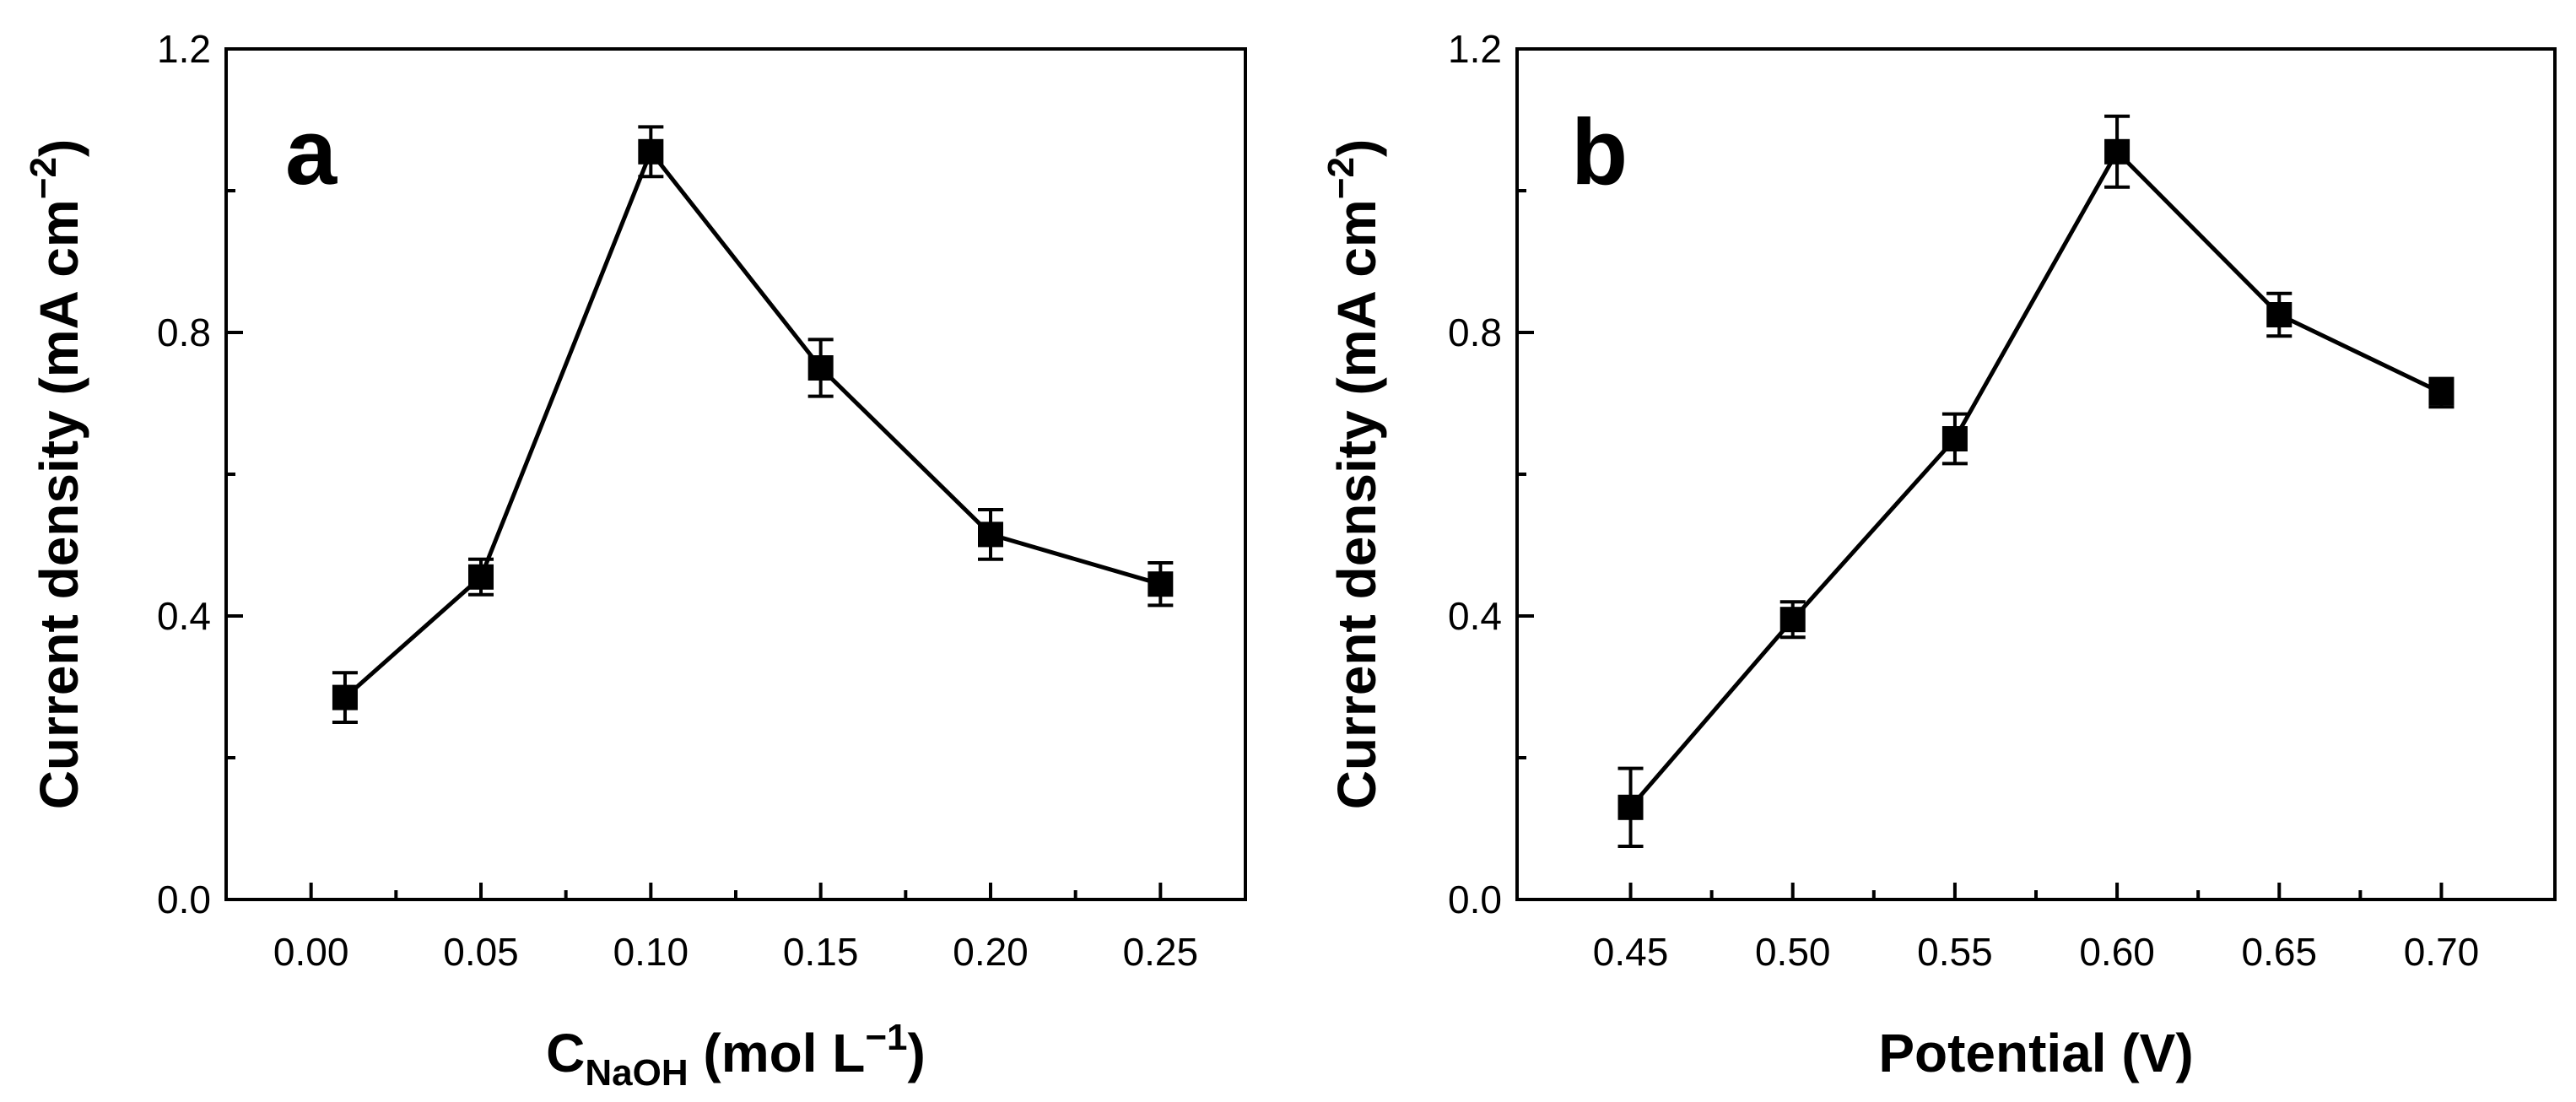 This screenshot has height=1102, width=2576. Describe the element at coordinates (1356, 504) in the screenshot. I see `panel-b-ylabel-main: Current density (mA cm` at that location.